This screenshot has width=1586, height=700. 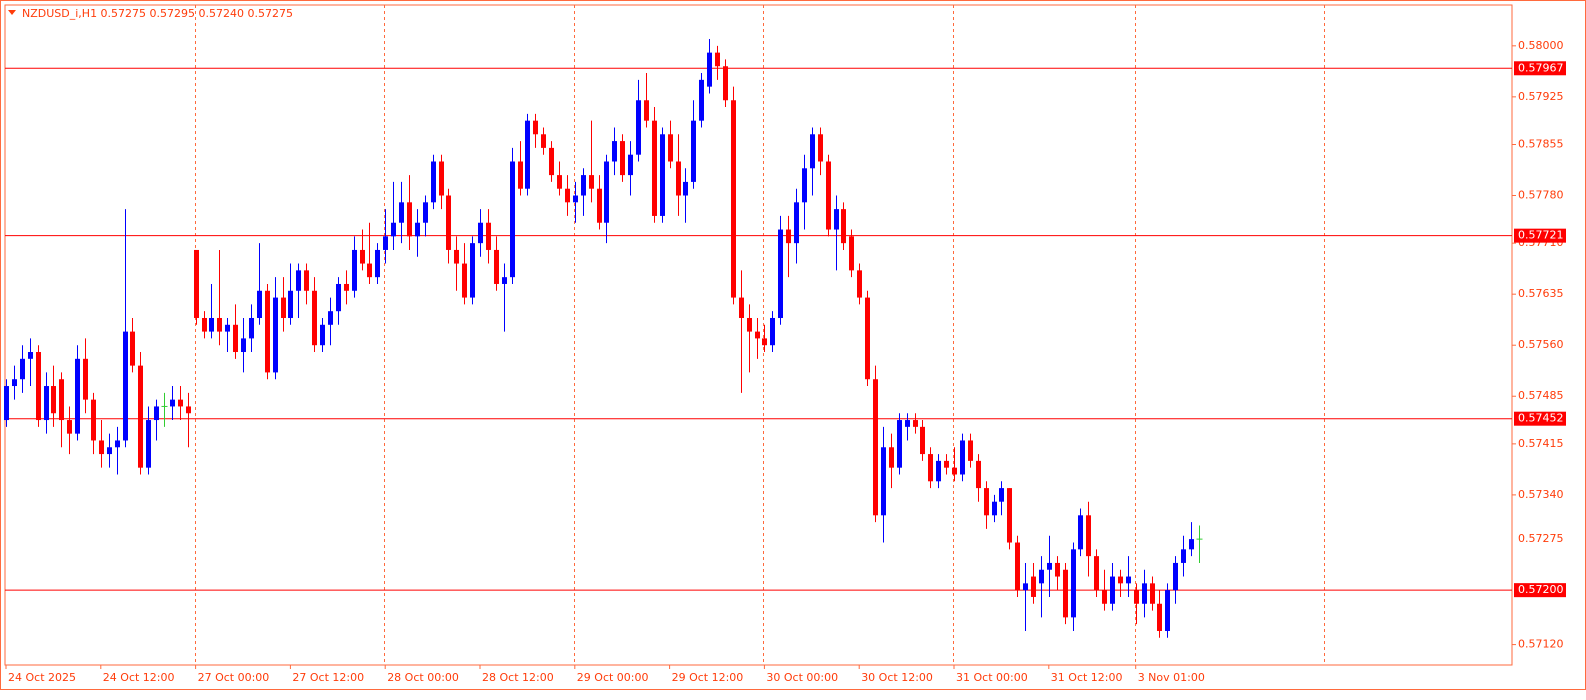 I want to click on level-label: 0.57200, so click(x=1541, y=589).